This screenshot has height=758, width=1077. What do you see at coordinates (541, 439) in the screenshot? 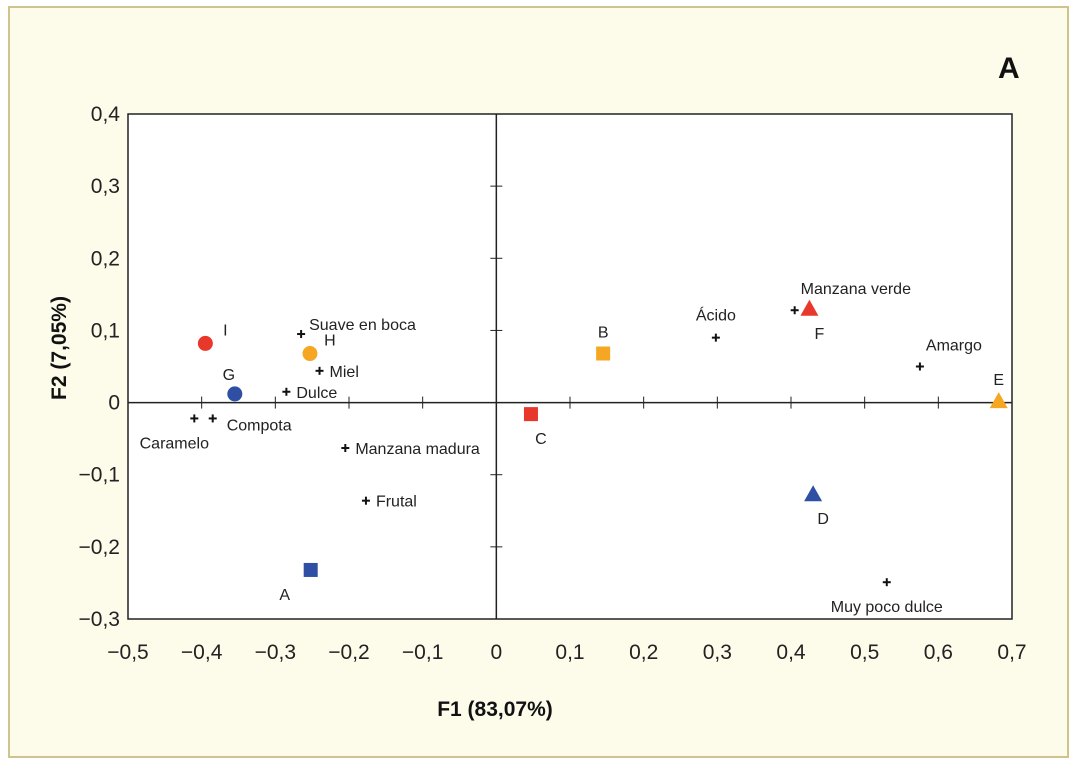
I see `sample-label: C` at bounding box center [541, 439].